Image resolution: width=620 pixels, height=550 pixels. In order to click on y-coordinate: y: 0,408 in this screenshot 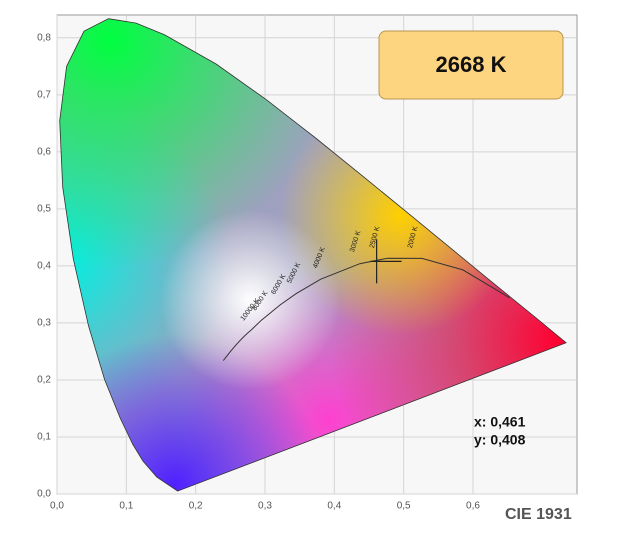, I will do `click(500, 440)`.